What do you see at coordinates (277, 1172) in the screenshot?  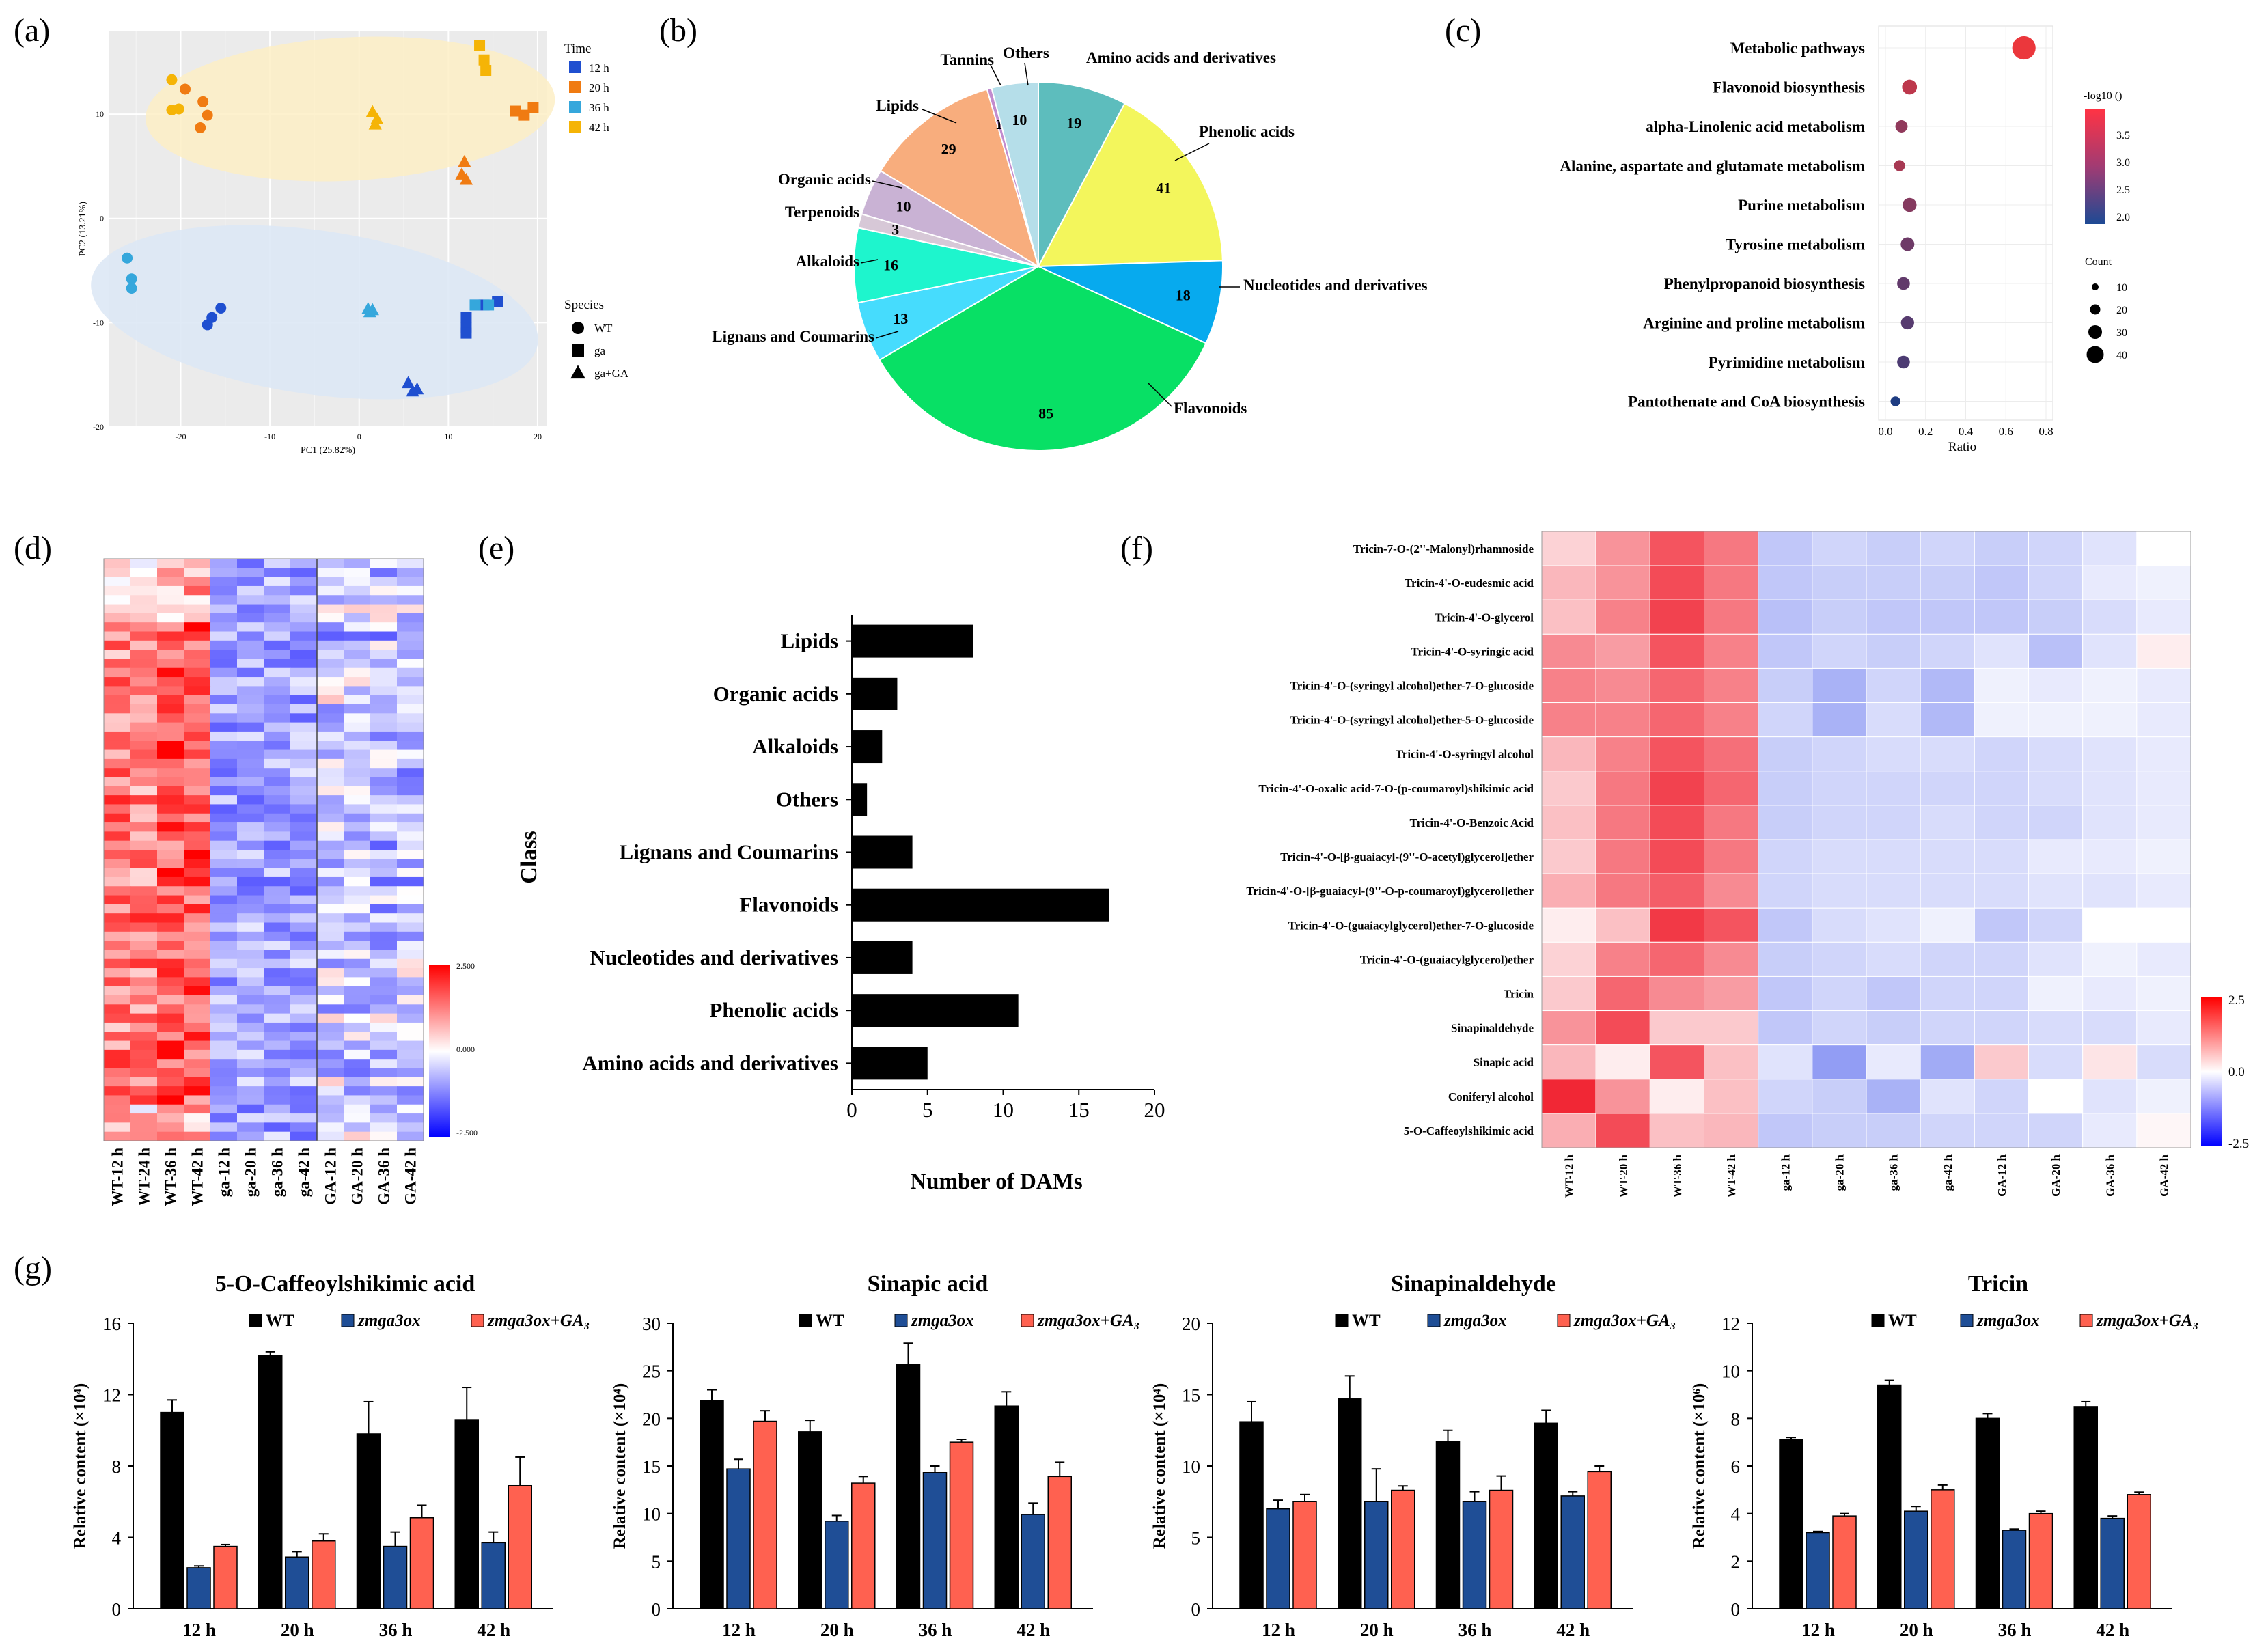 I see `heatmap-d-column-label: ga-36 h` at bounding box center [277, 1172].